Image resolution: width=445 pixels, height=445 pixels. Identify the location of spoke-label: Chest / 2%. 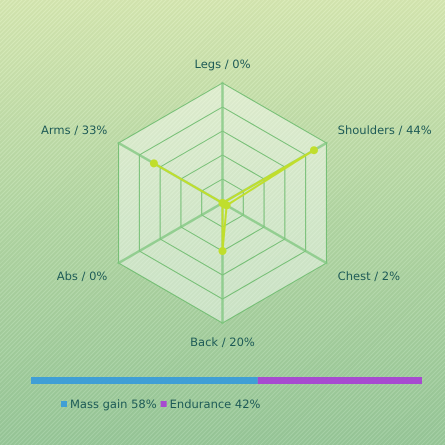
(369, 276).